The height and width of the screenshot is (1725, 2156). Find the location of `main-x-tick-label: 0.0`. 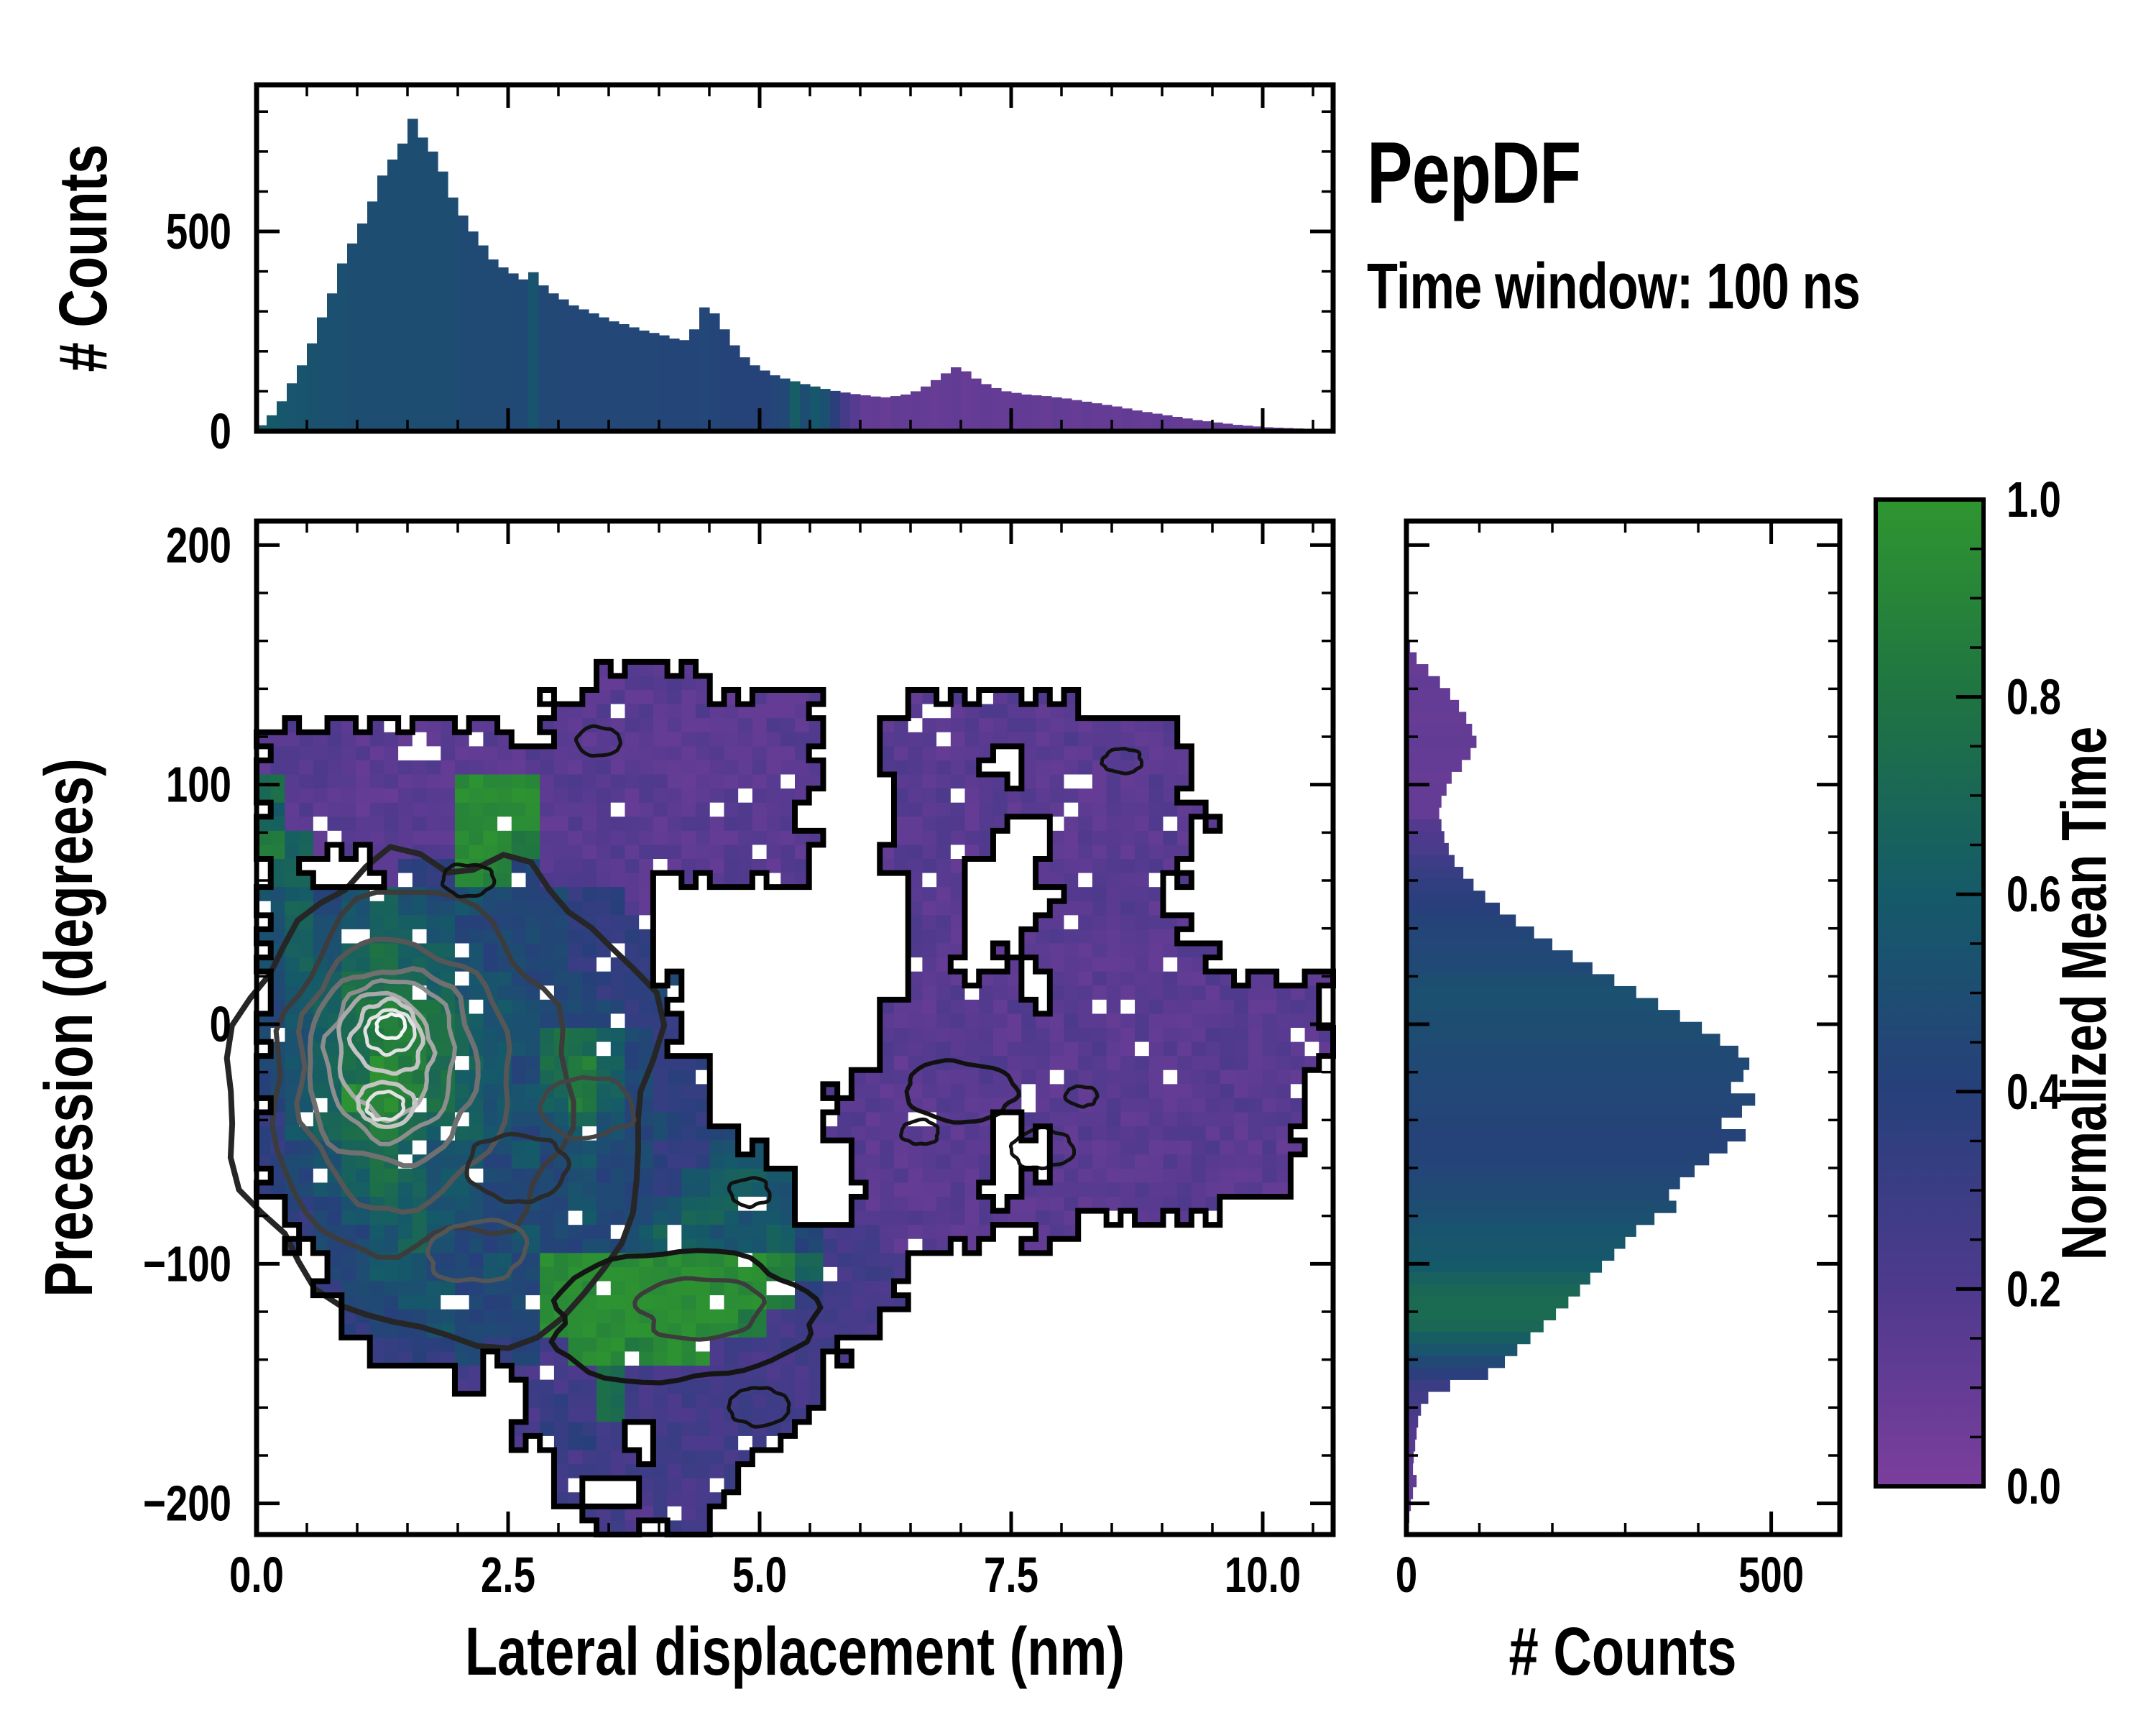

main-x-tick-label: 0.0 is located at coordinates (257, 1575).